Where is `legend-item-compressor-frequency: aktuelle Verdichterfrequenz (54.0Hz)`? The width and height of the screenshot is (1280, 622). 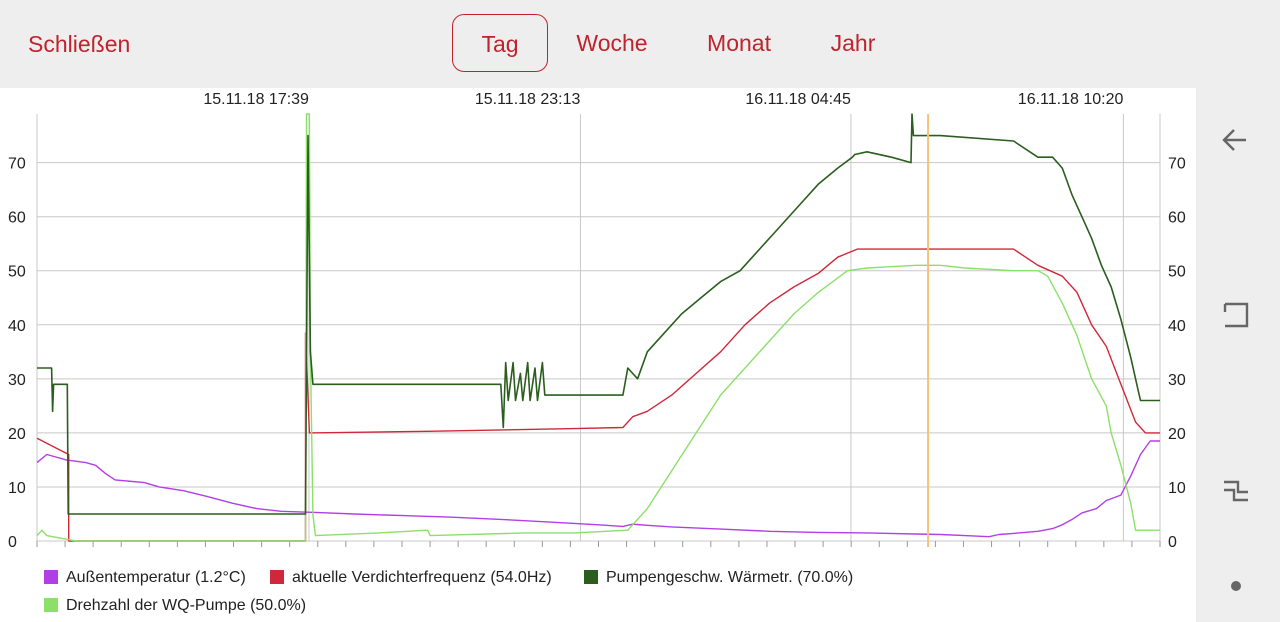 legend-item-compressor-frequency: aktuelle Verdichterfrequenz (54.0Hz) is located at coordinates (411, 578).